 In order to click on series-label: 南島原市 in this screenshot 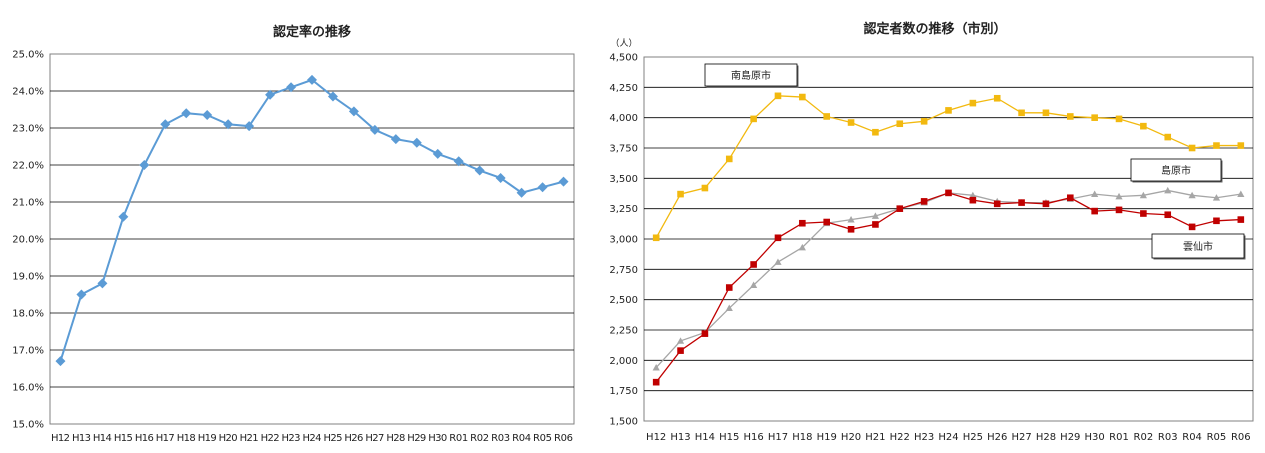, I will do `click(751, 75)`.